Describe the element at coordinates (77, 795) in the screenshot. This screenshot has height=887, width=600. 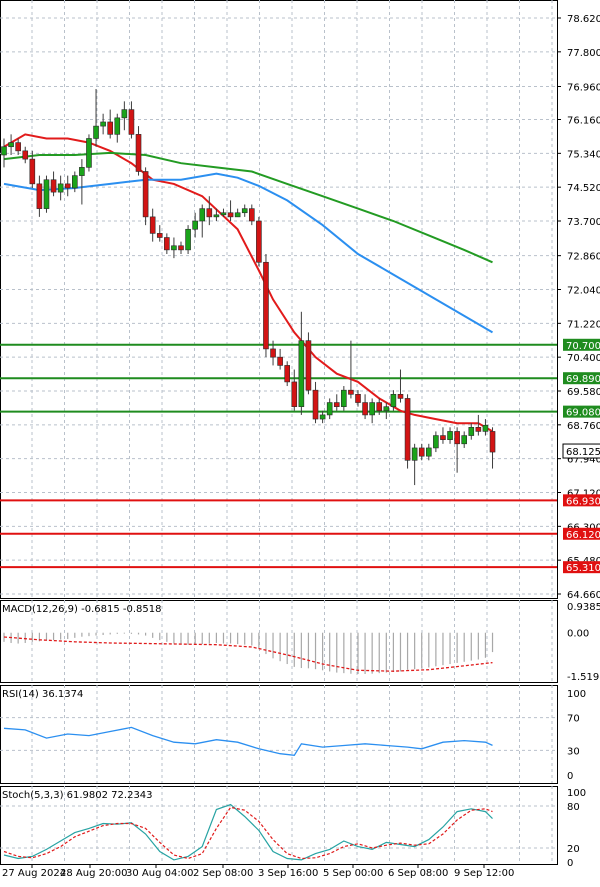
I see `stoch-label: Stoch(5,3,3) 61.9802 72.2343` at that location.